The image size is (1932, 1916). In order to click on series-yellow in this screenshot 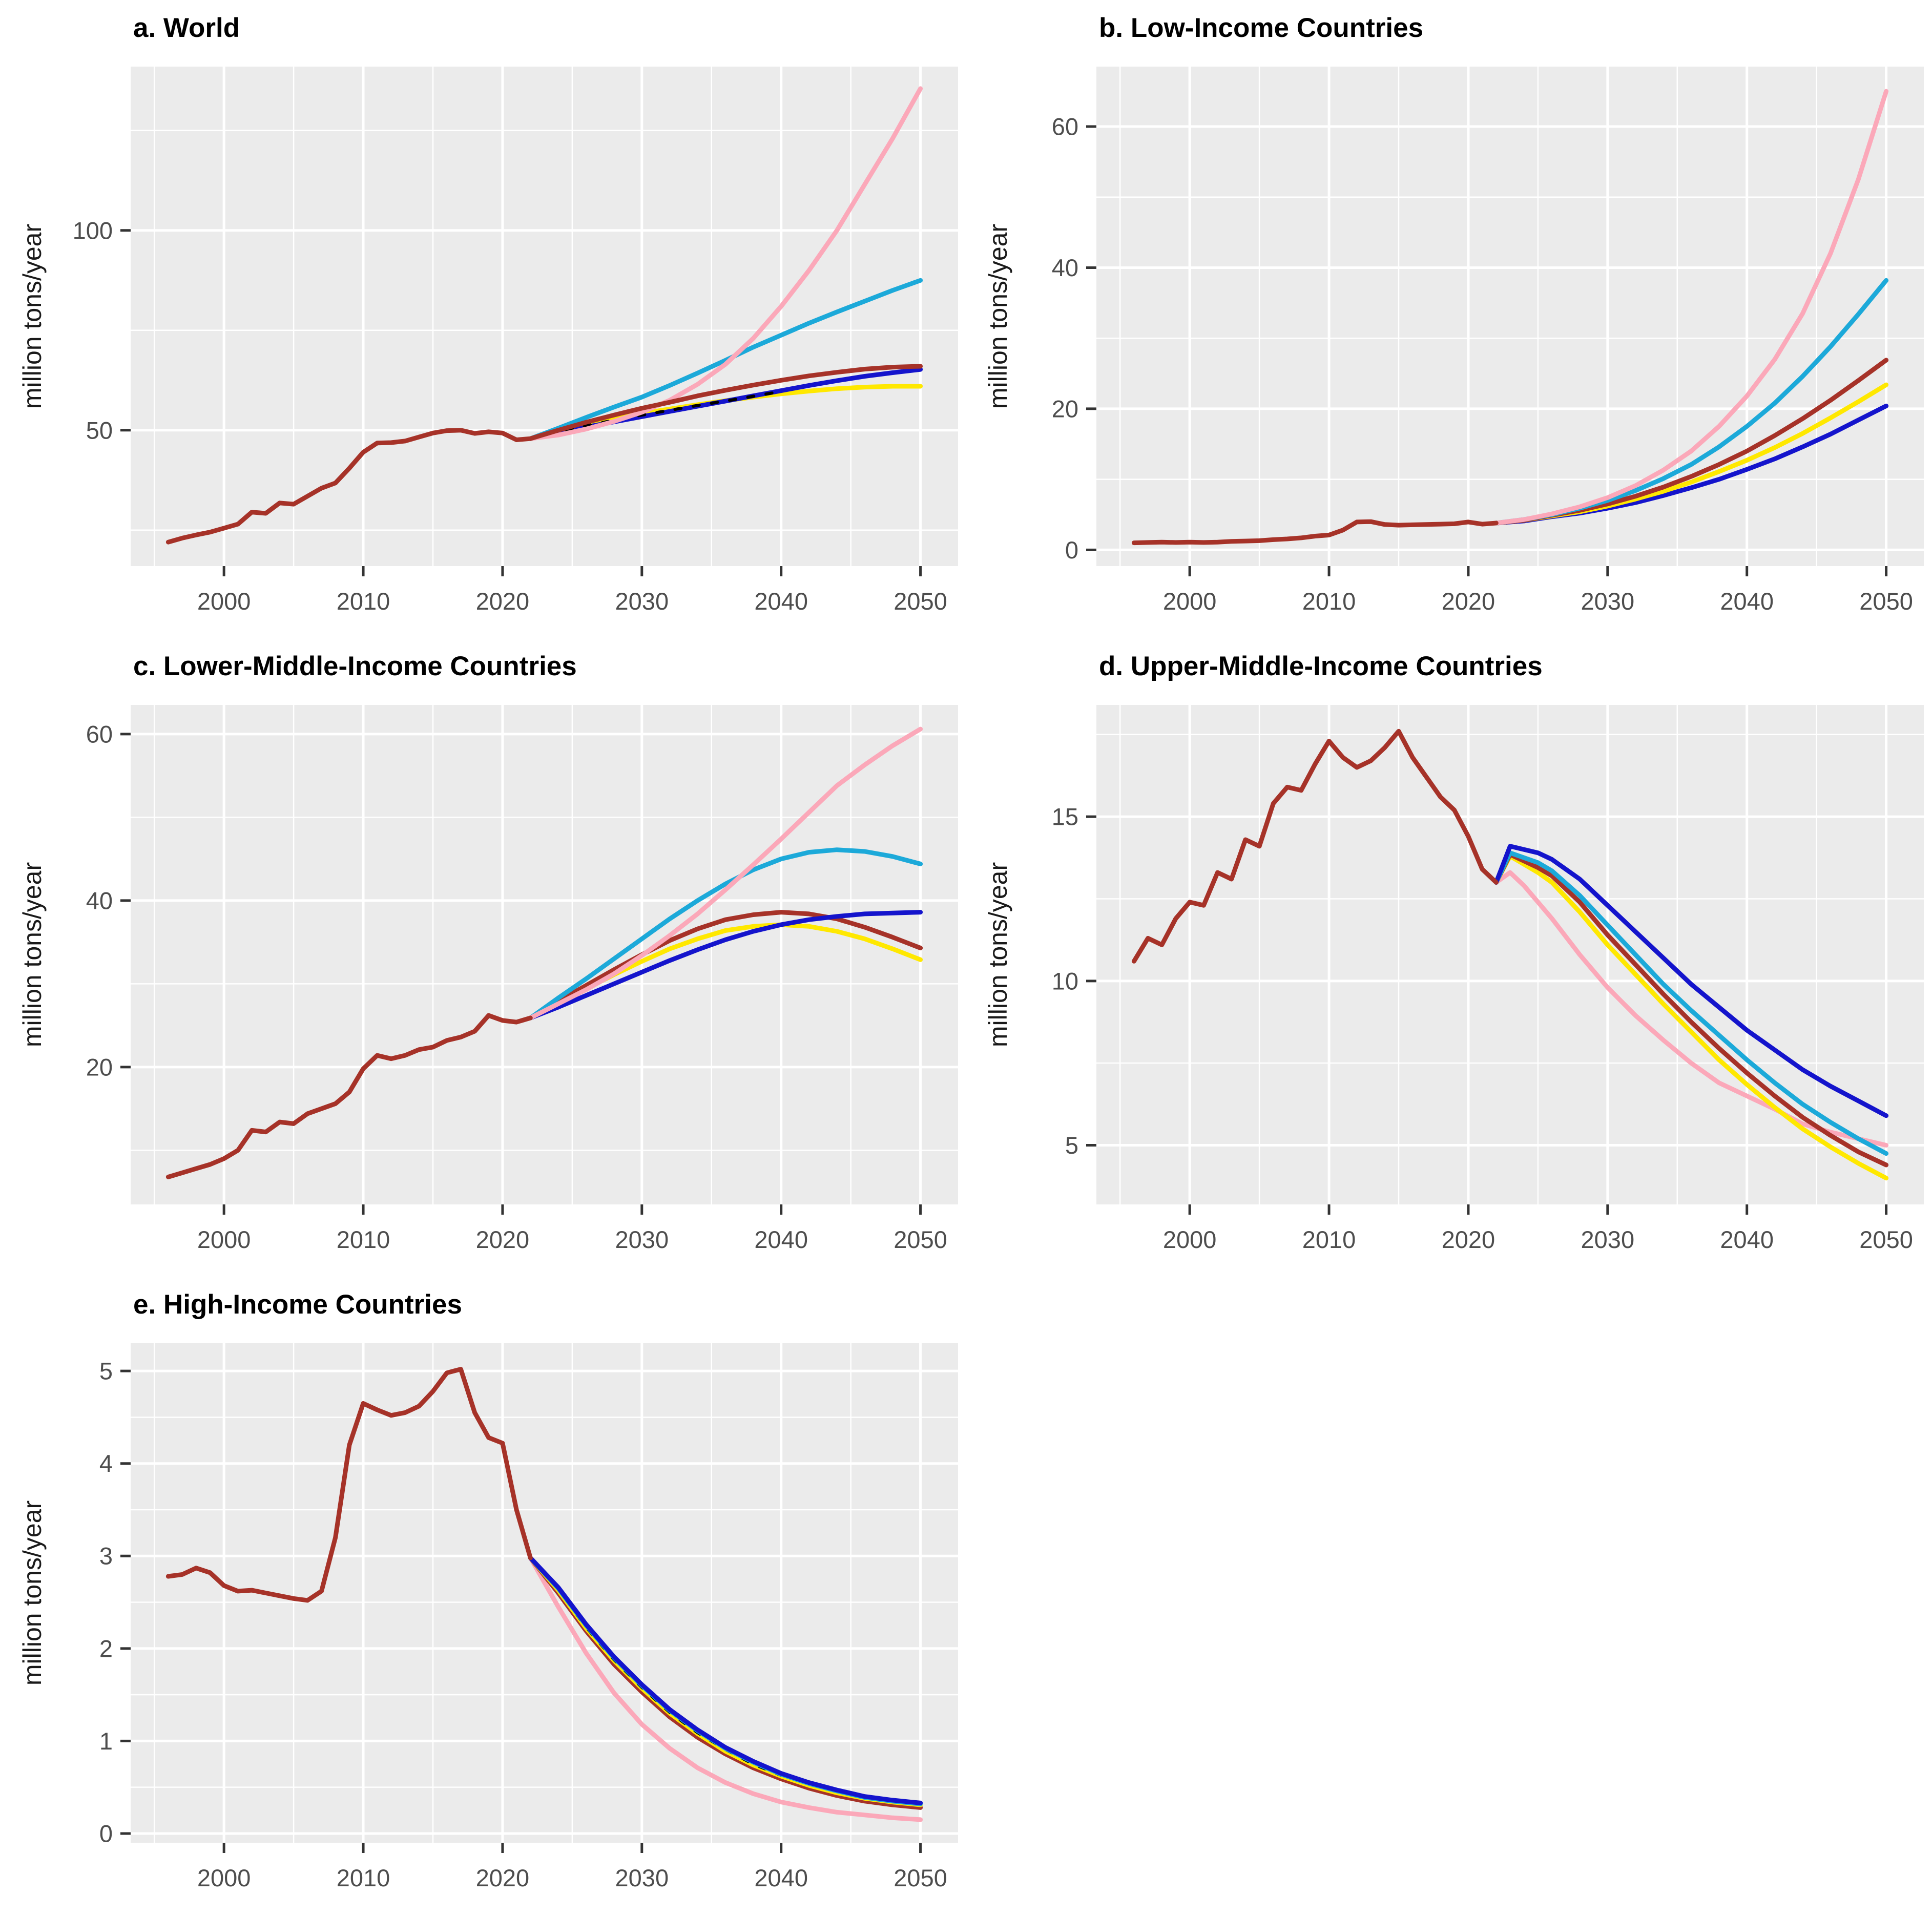, I will do `click(1691, 1017)`.